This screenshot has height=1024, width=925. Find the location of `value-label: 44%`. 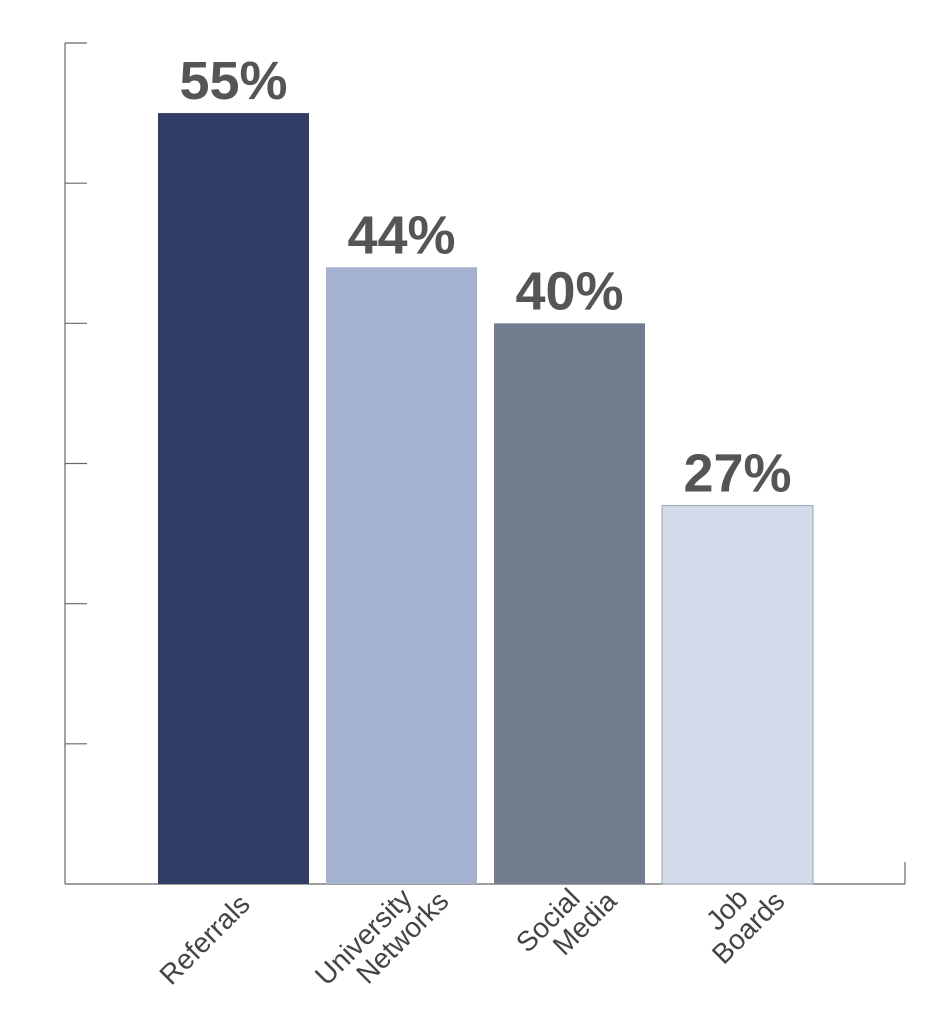

value-label: 44% is located at coordinates (401, 235).